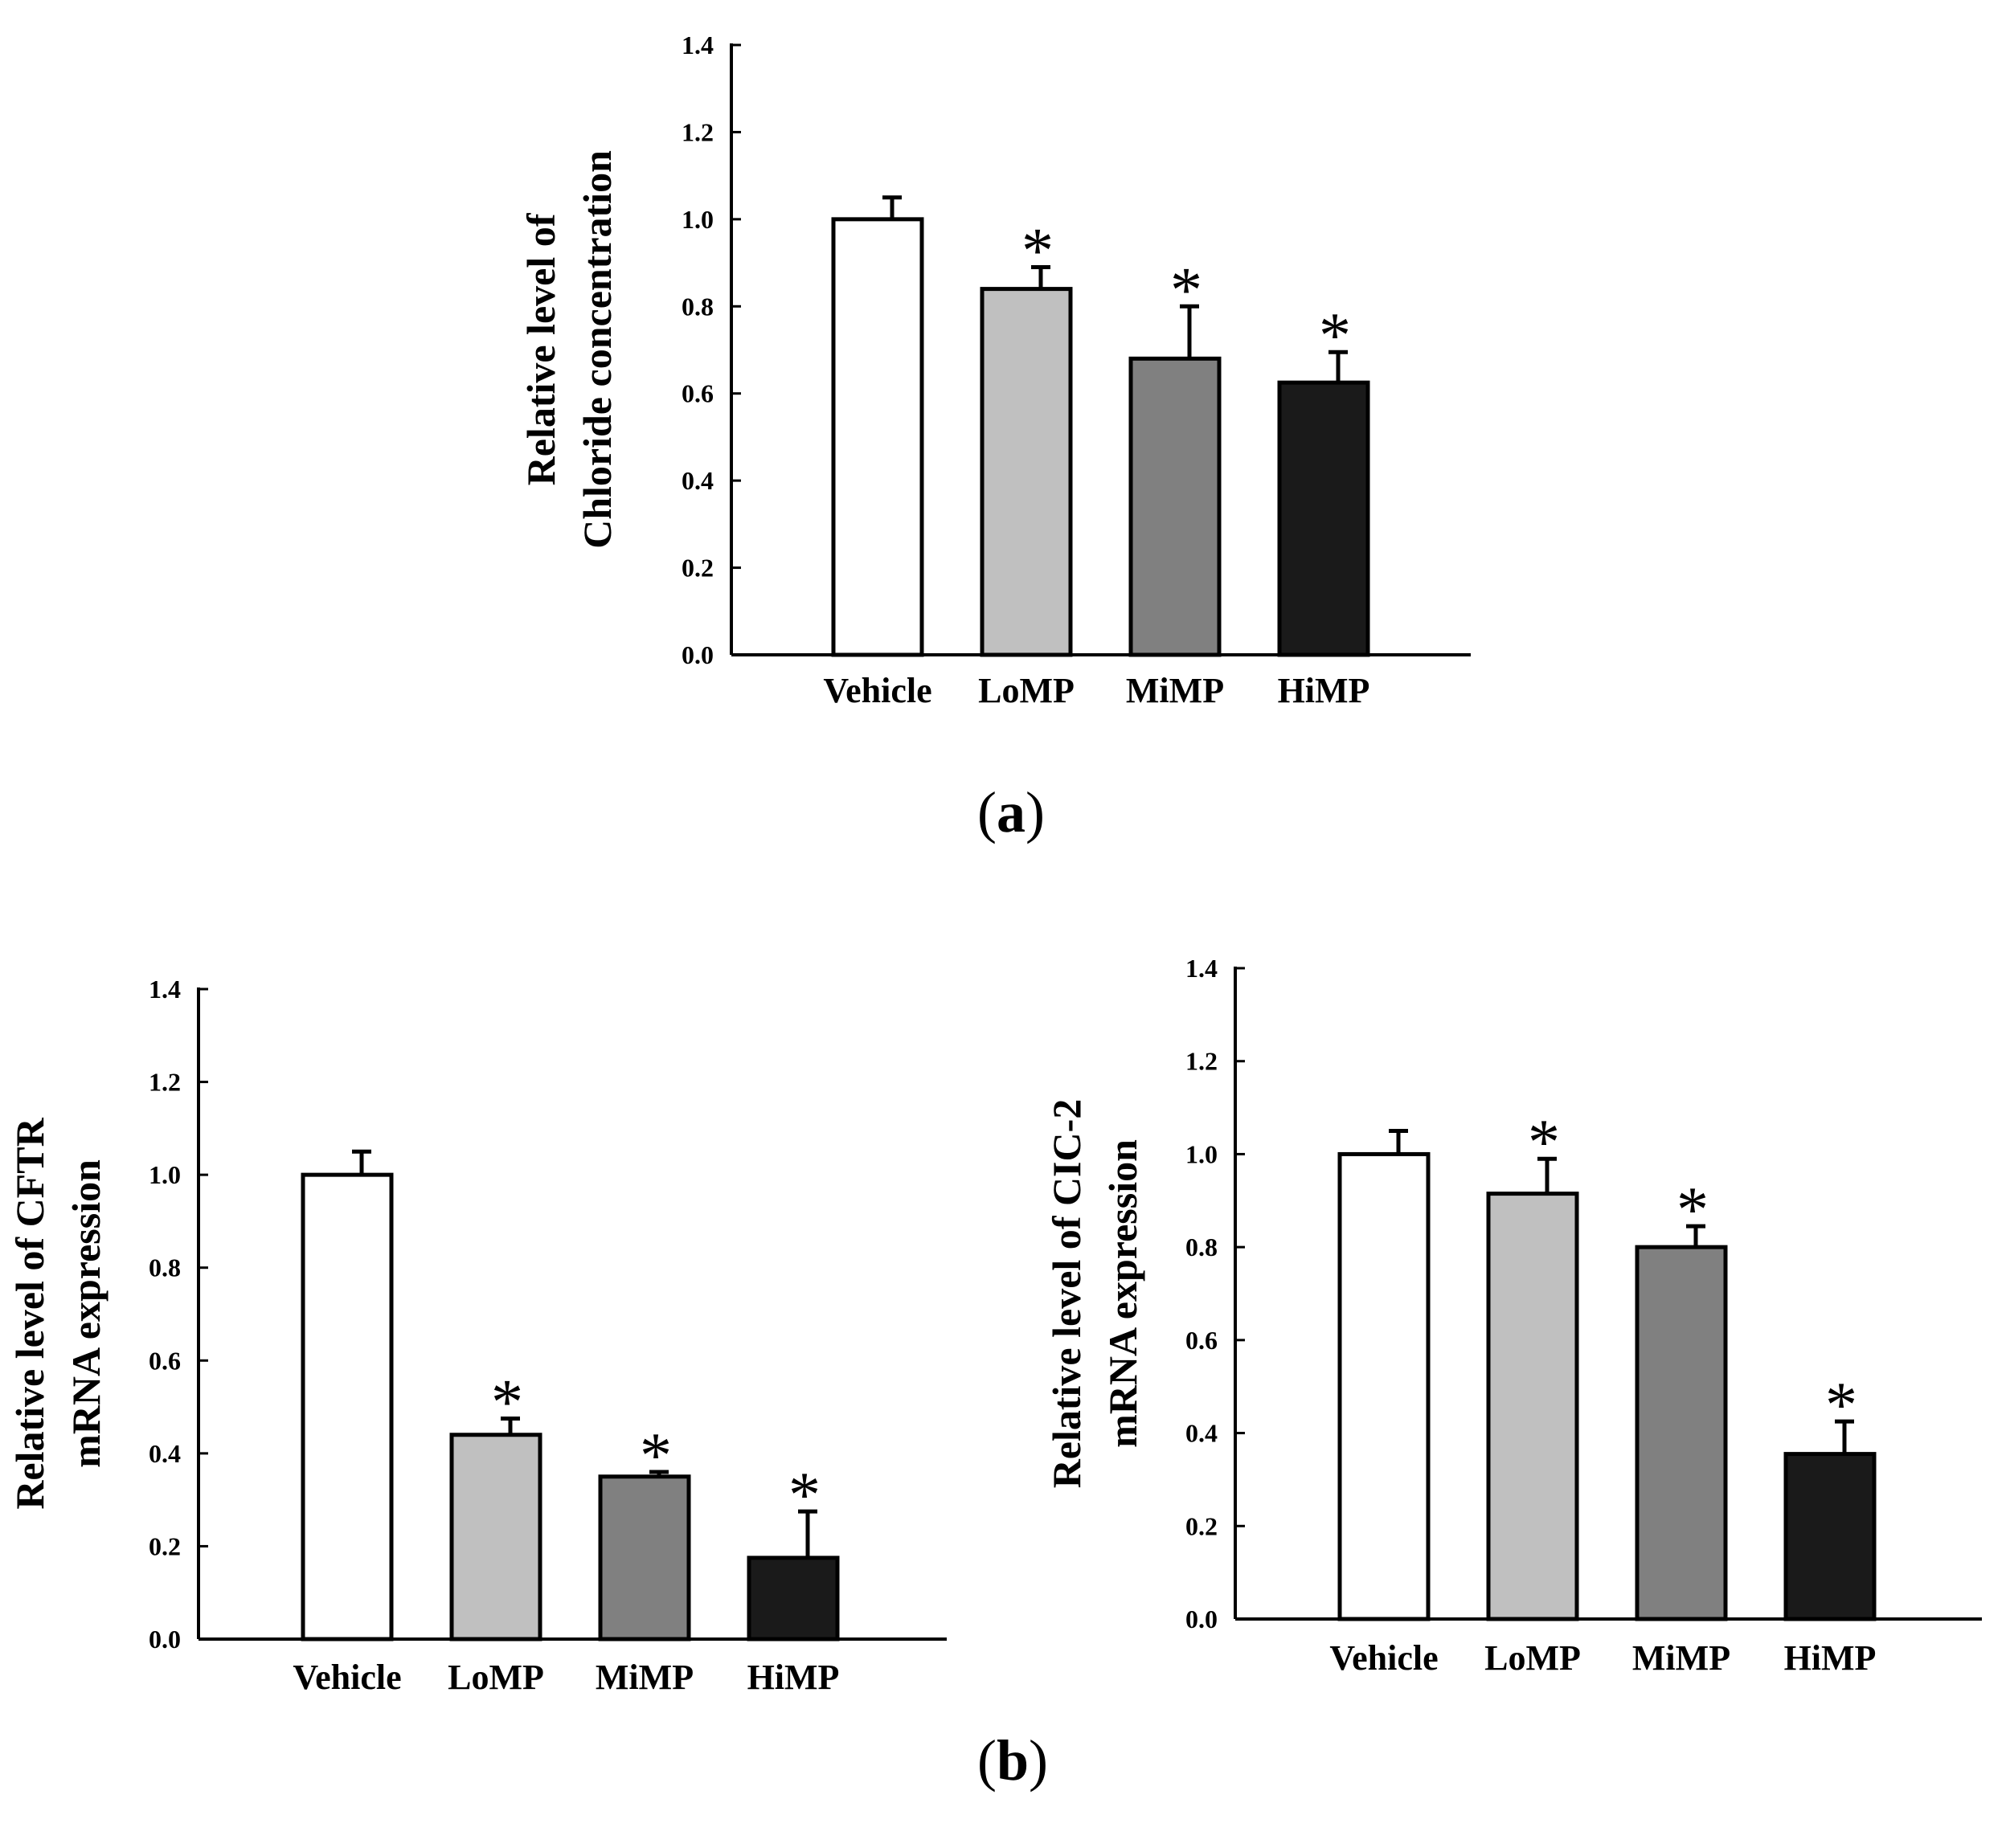 This screenshot has height=1848, width=2006. I want to click on x-tick-label: LoMP, so click(1026, 690).